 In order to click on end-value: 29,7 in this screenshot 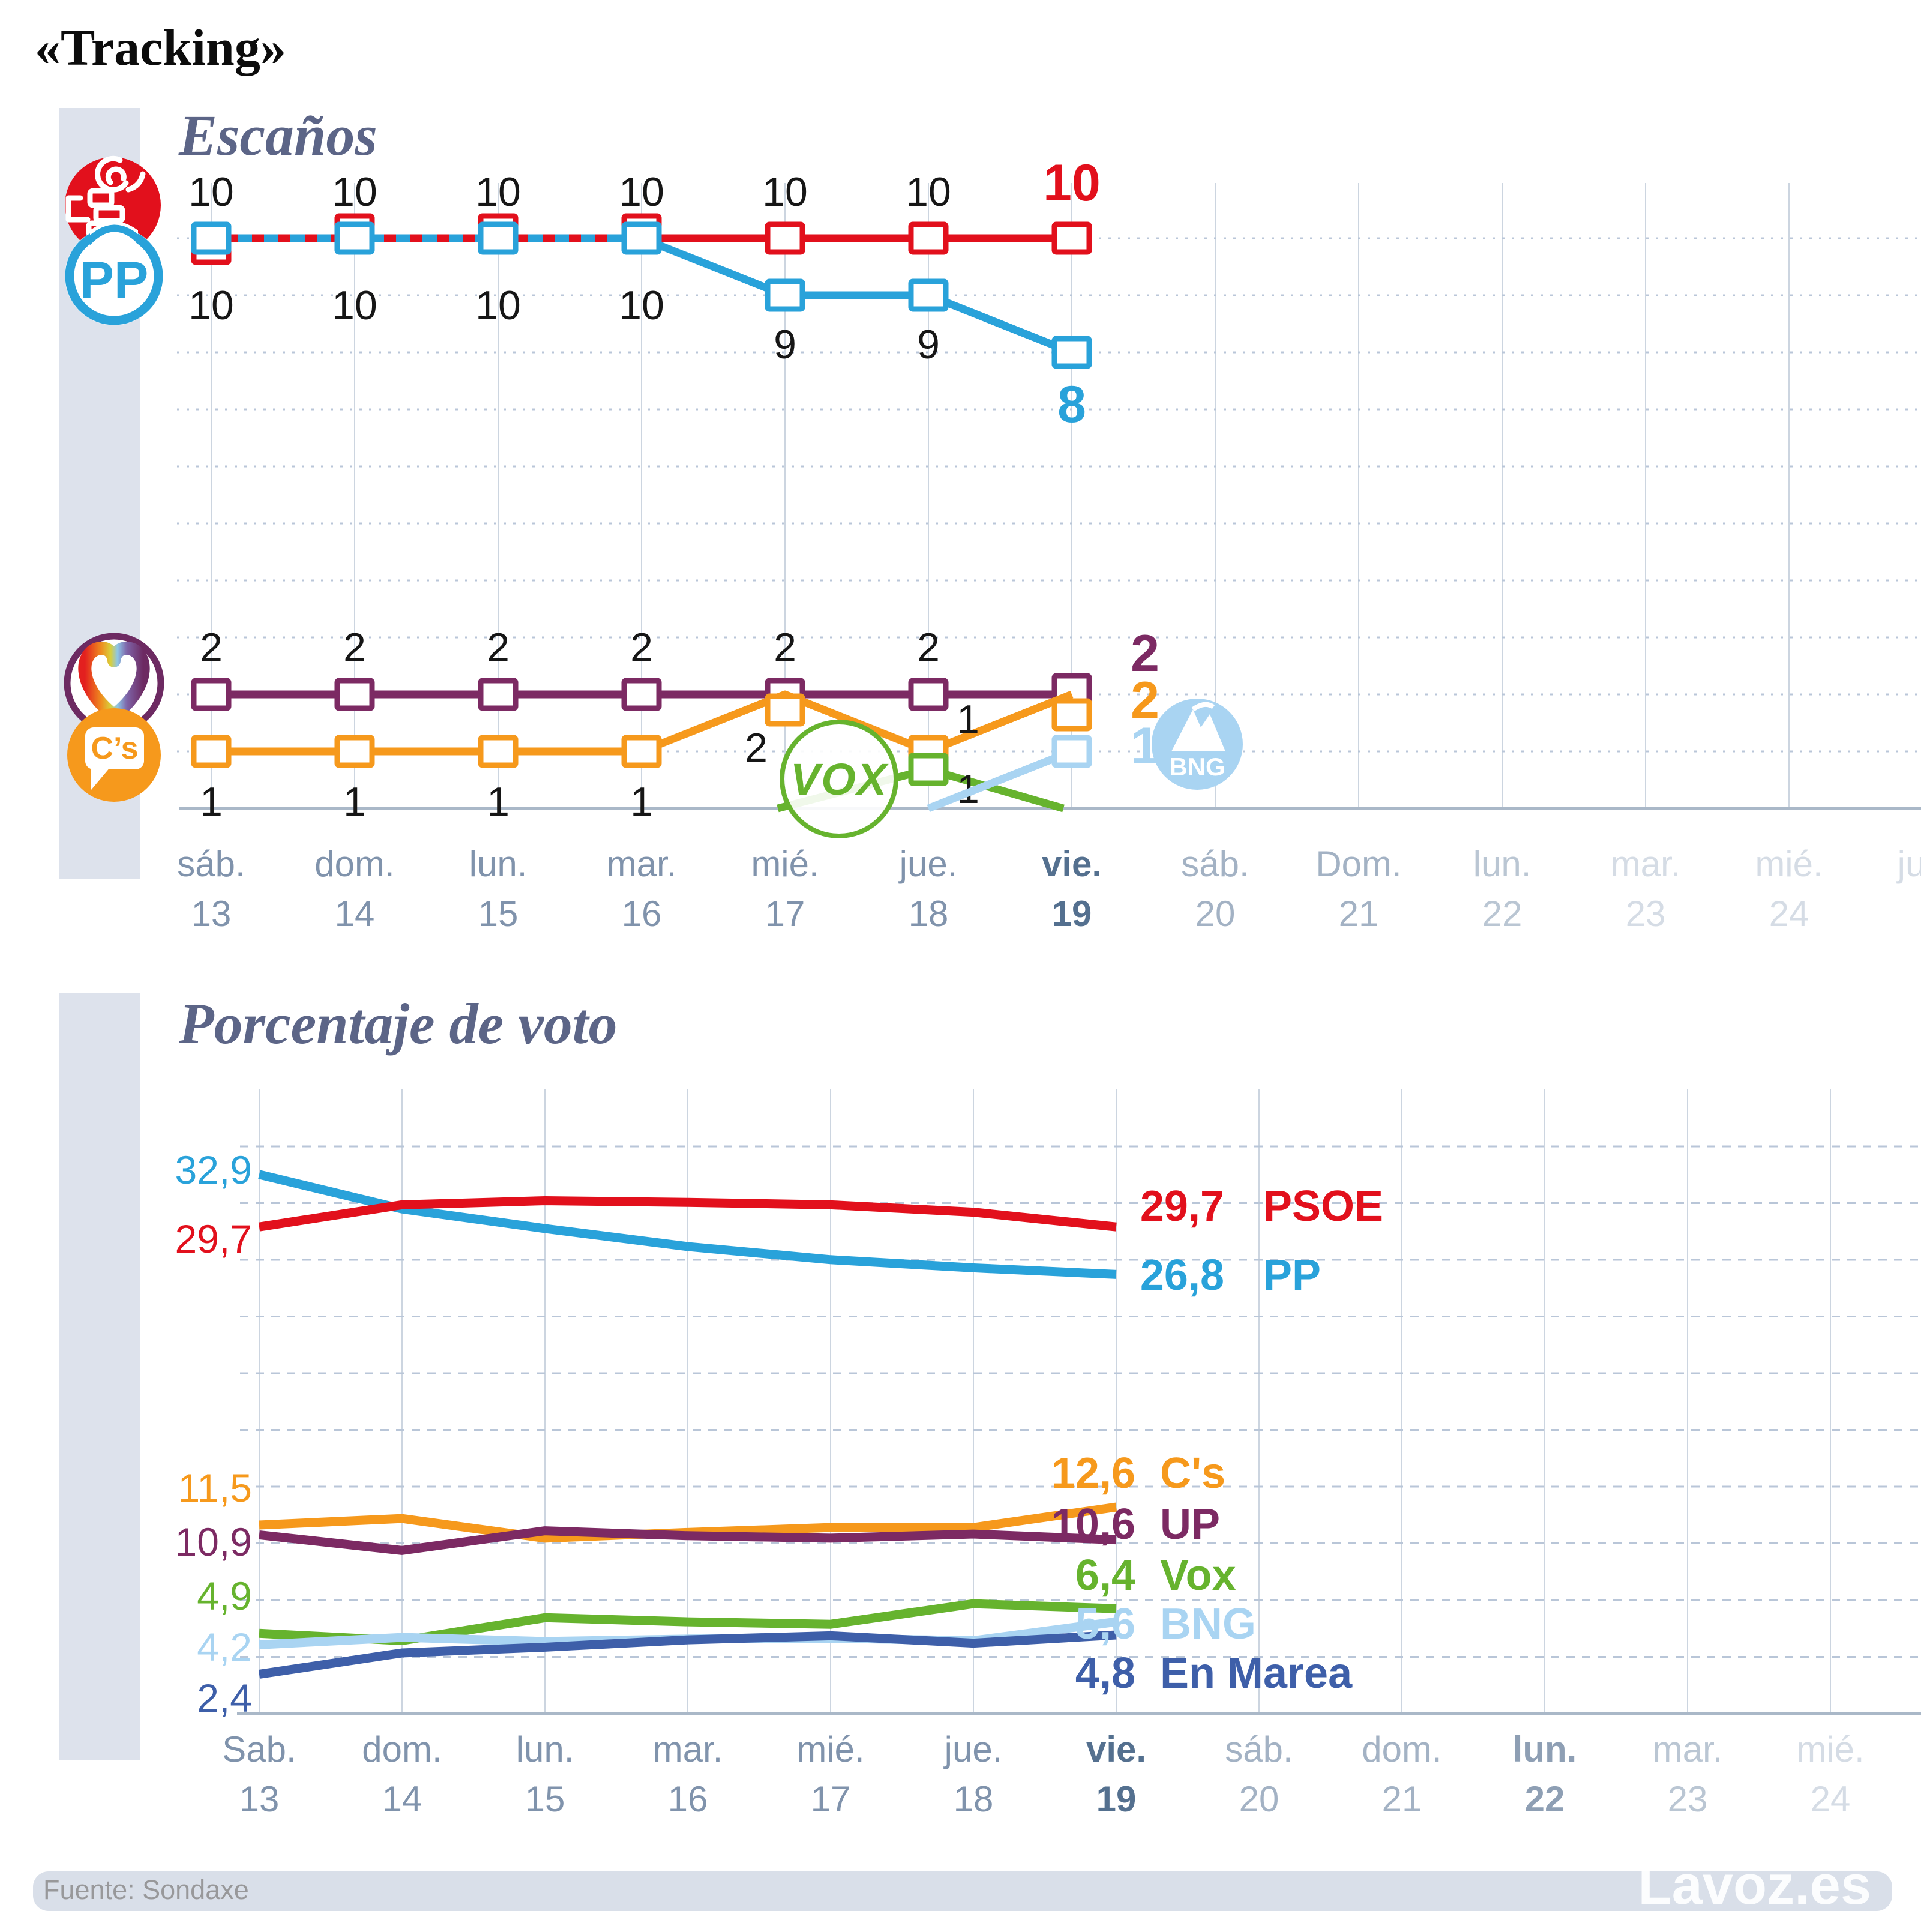, I will do `click(1182, 1206)`.